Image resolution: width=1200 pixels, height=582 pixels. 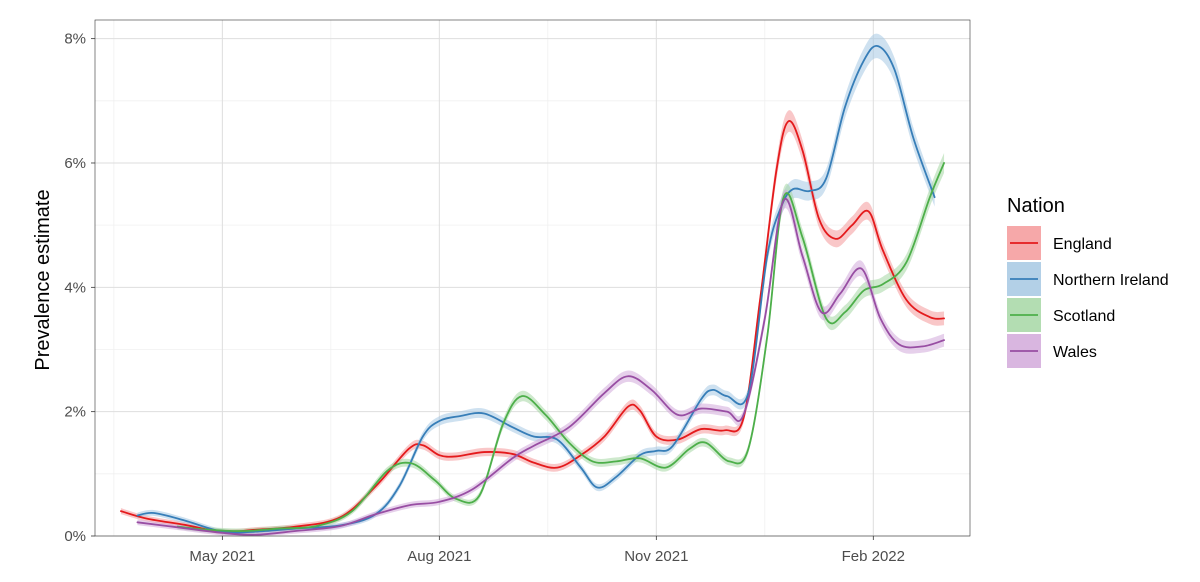 I want to click on y-tick-label: 6%, so click(x=75, y=163).